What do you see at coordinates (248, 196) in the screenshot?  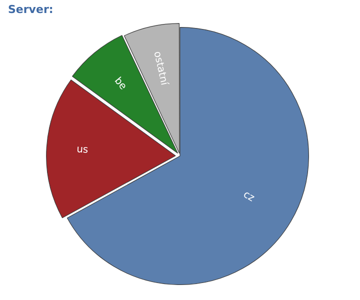 I see `slice-label: cz` at bounding box center [248, 196].